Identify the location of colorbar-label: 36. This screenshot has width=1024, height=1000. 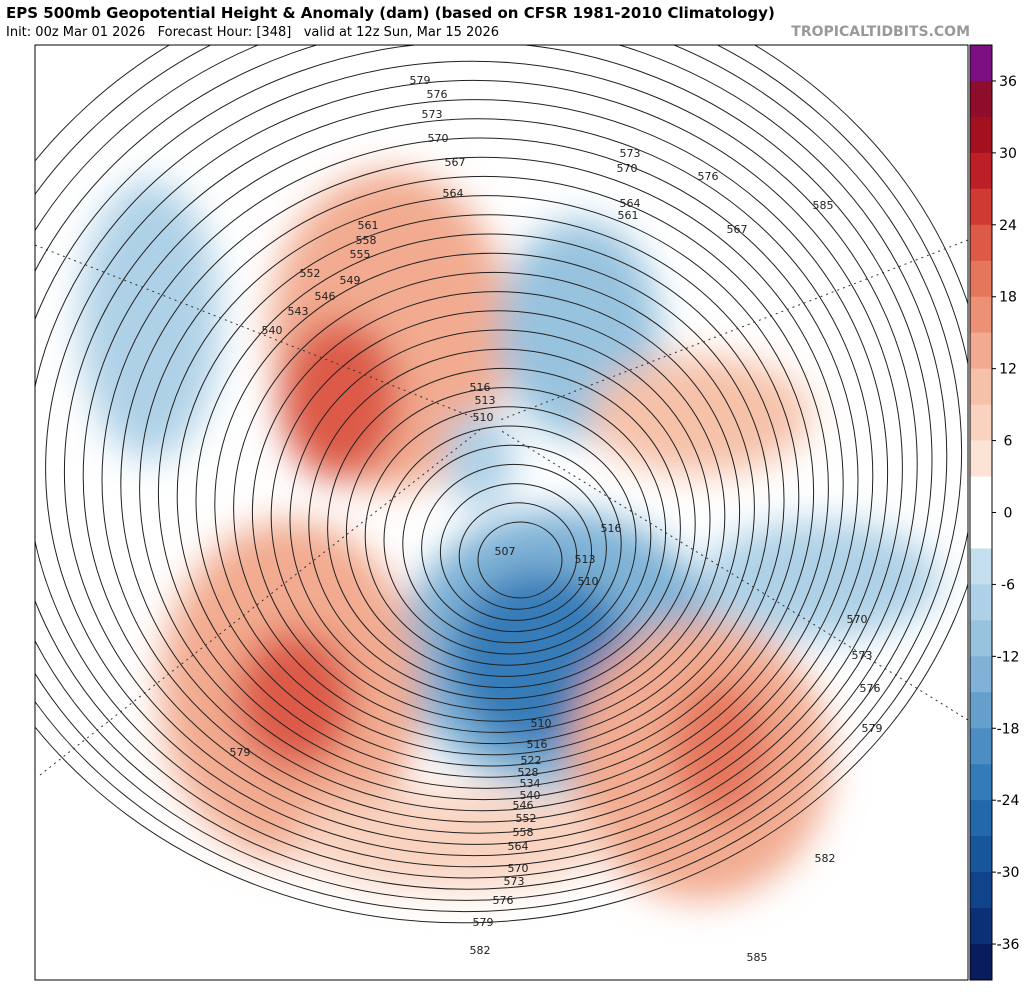
(1008, 82).